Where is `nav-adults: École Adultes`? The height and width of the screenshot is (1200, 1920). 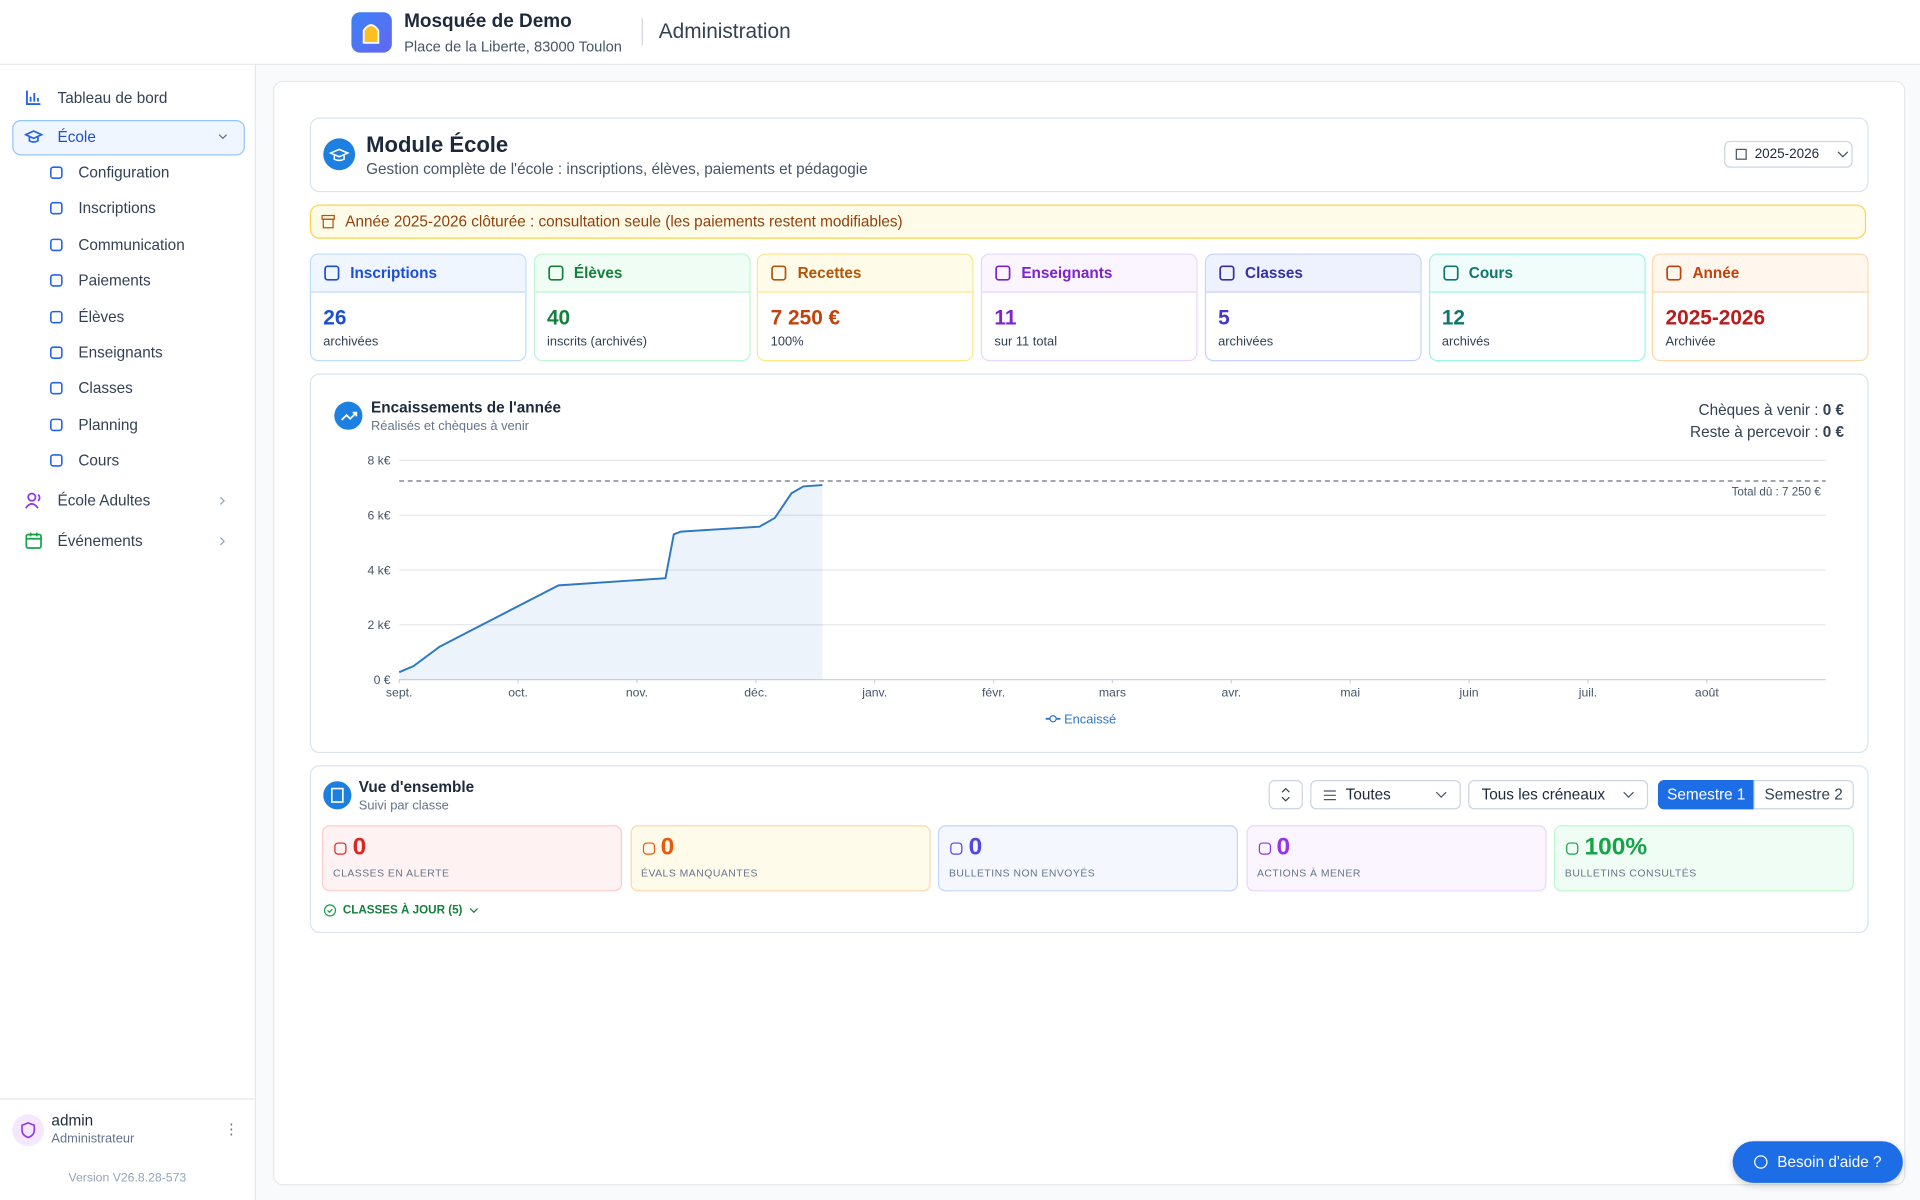 nav-adults: École Adultes is located at coordinates (87, 500).